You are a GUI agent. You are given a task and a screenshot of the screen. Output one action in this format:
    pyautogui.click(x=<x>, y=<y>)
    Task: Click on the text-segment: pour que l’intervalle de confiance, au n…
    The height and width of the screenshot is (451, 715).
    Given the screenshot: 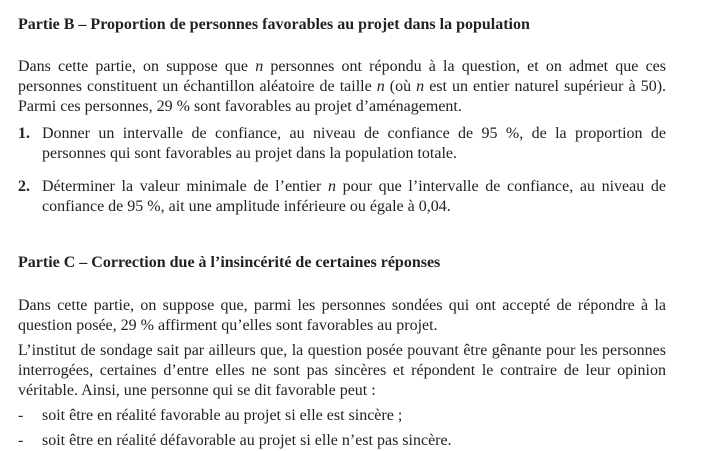 What is the action you would take?
    pyautogui.click(x=501, y=186)
    